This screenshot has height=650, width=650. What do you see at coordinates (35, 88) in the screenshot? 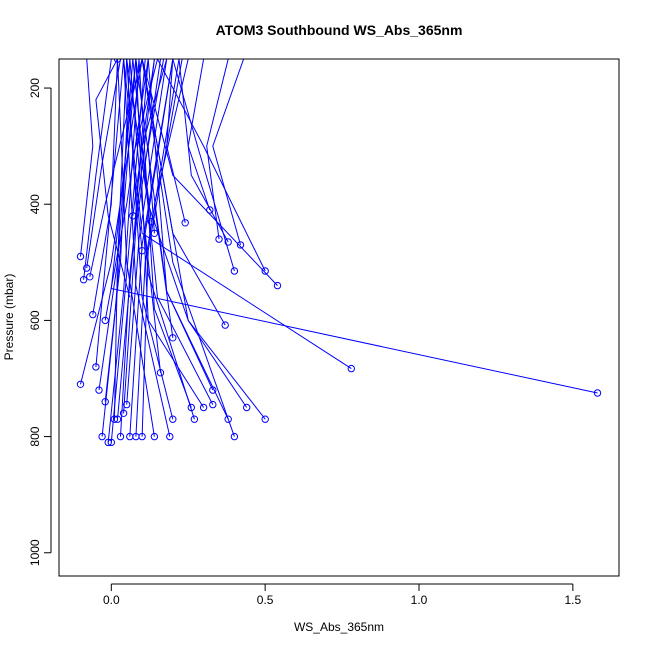
I see `y-tick-label: 200` at bounding box center [35, 88].